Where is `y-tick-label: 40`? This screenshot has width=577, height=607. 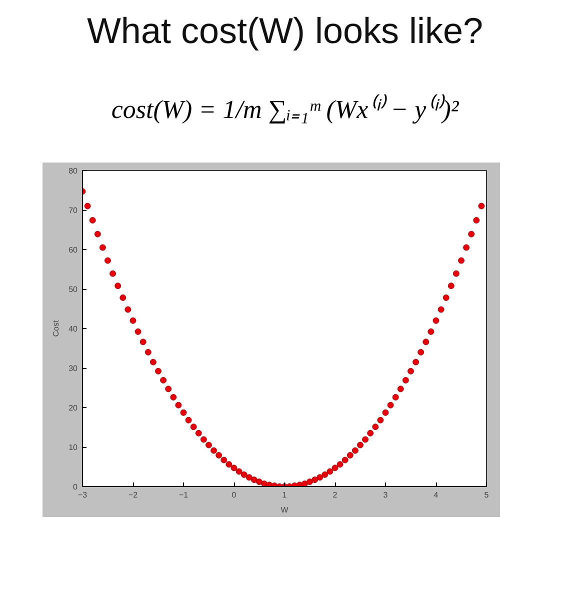
y-tick-label: 40 is located at coordinates (73, 329).